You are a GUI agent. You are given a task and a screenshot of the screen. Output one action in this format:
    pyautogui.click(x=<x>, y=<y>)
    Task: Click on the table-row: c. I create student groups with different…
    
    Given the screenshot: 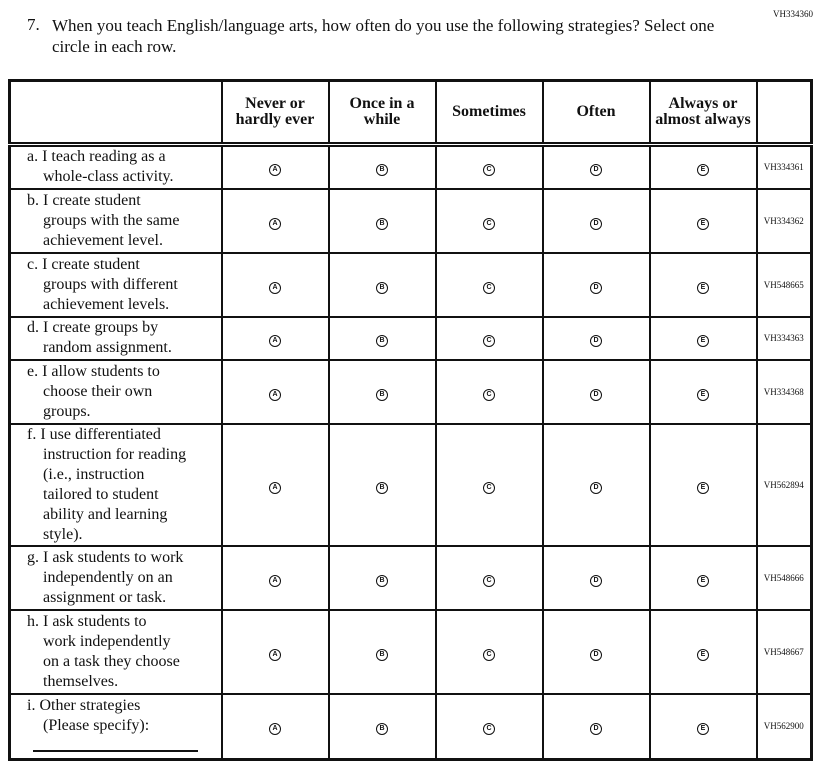 What is the action you would take?
    pyautogui.click(x=410, y=284)
    